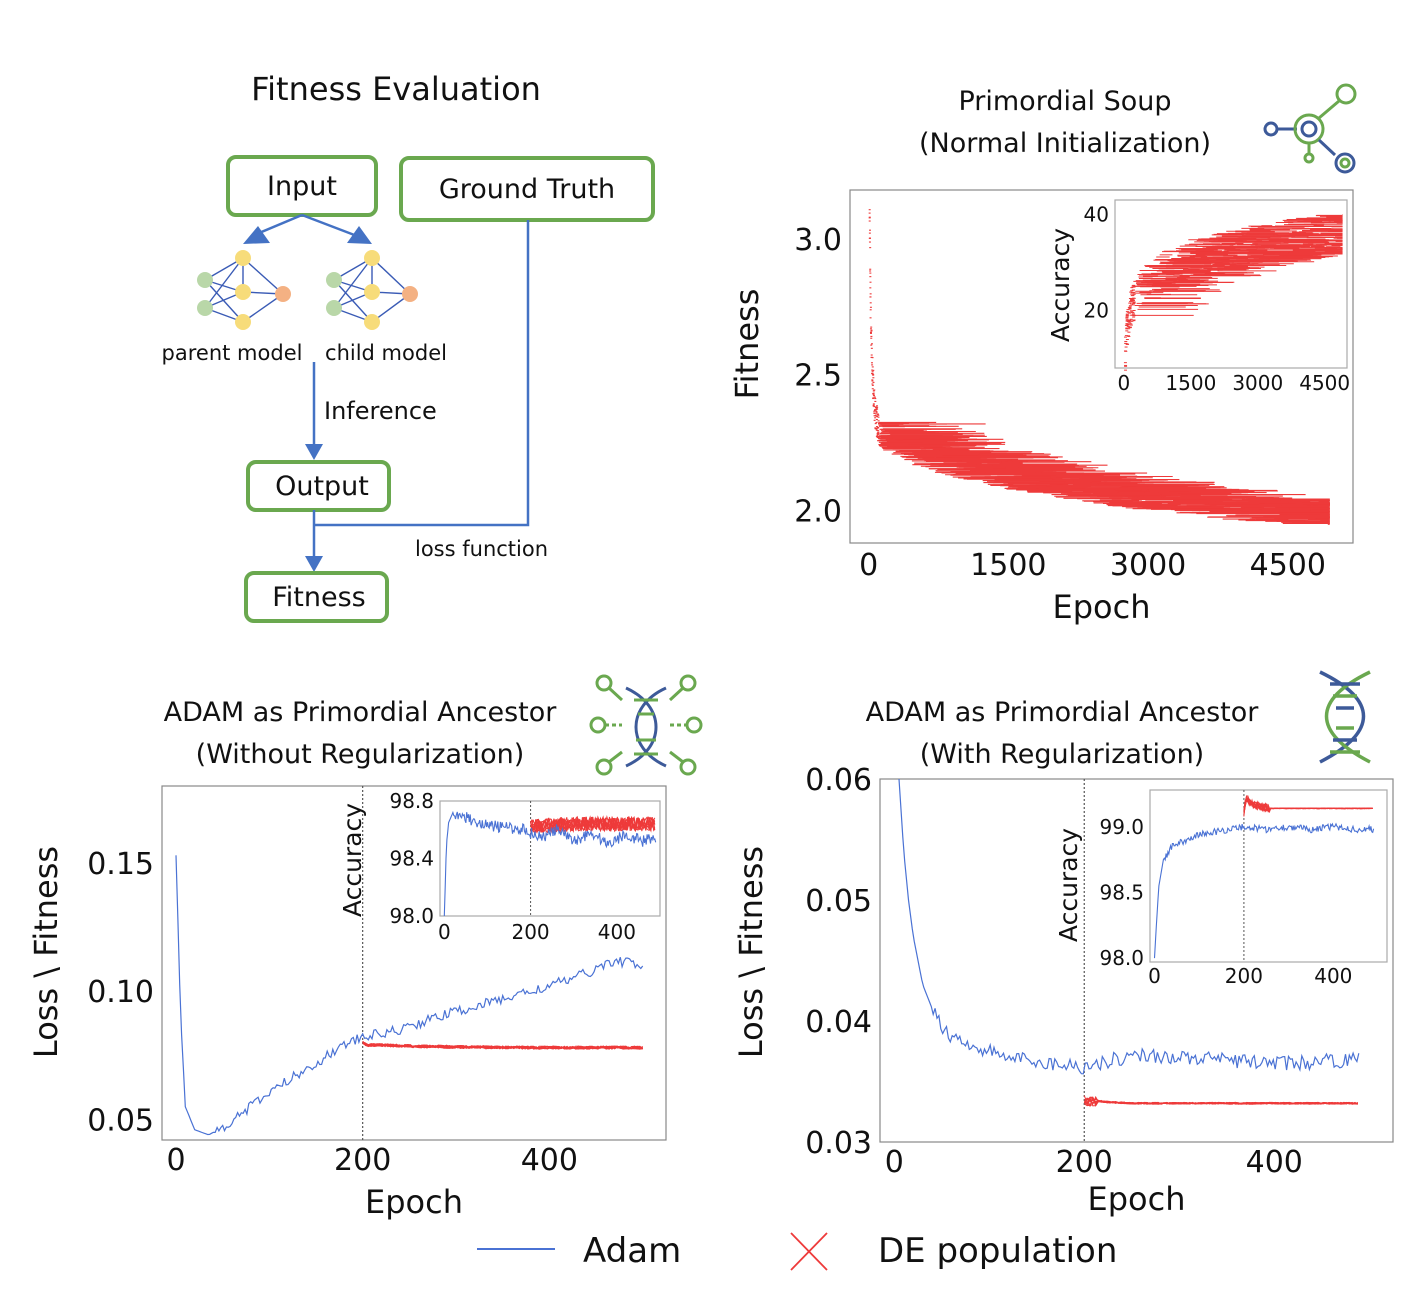 The height and width of the screenshot is (1295, 1412). What do you see at coordinates (422, 373) in the screenshot?
I see `ground-truth-connector` at bounding box center [422, 373].